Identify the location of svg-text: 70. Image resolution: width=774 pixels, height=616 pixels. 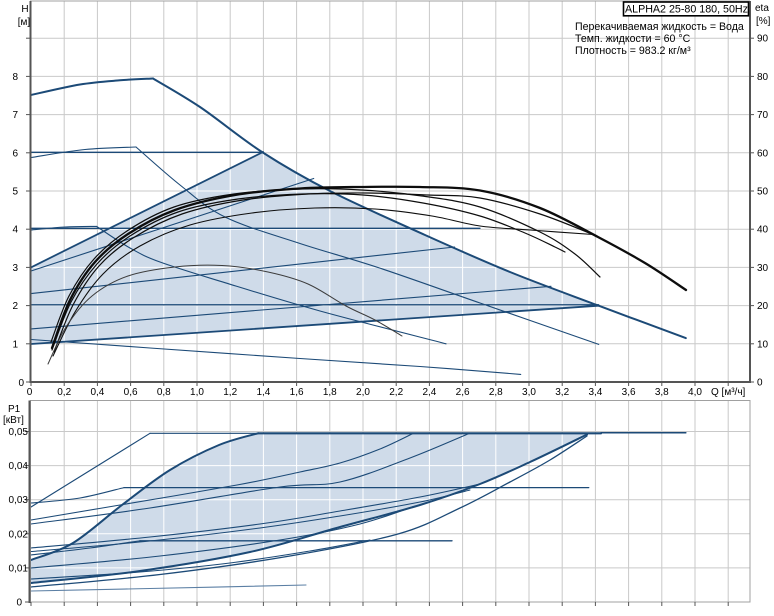
(763, 115).